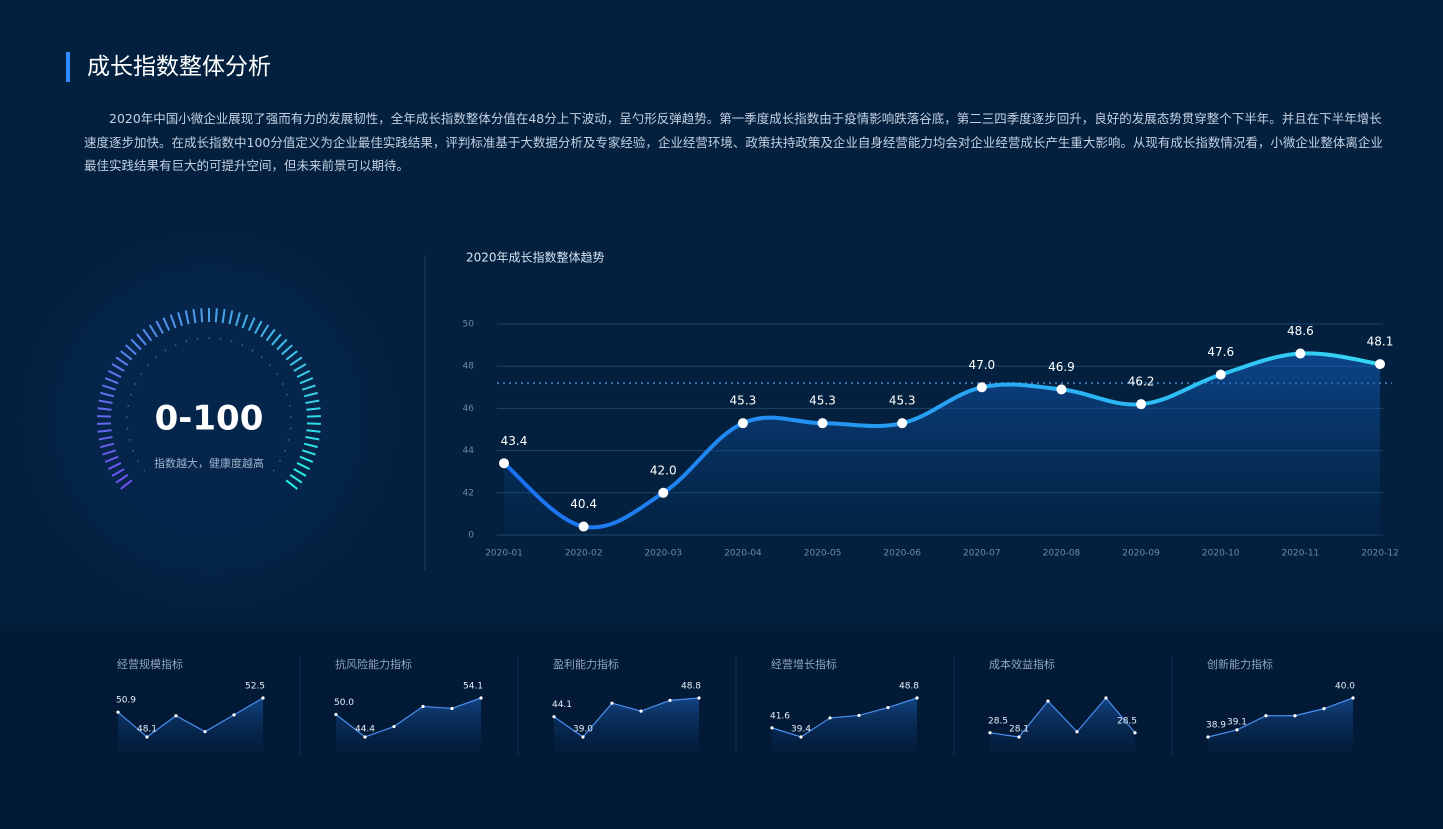  Describe the element at coordinates (126, 701) in the screenshot. I see `data-label: 50.9` at that location.